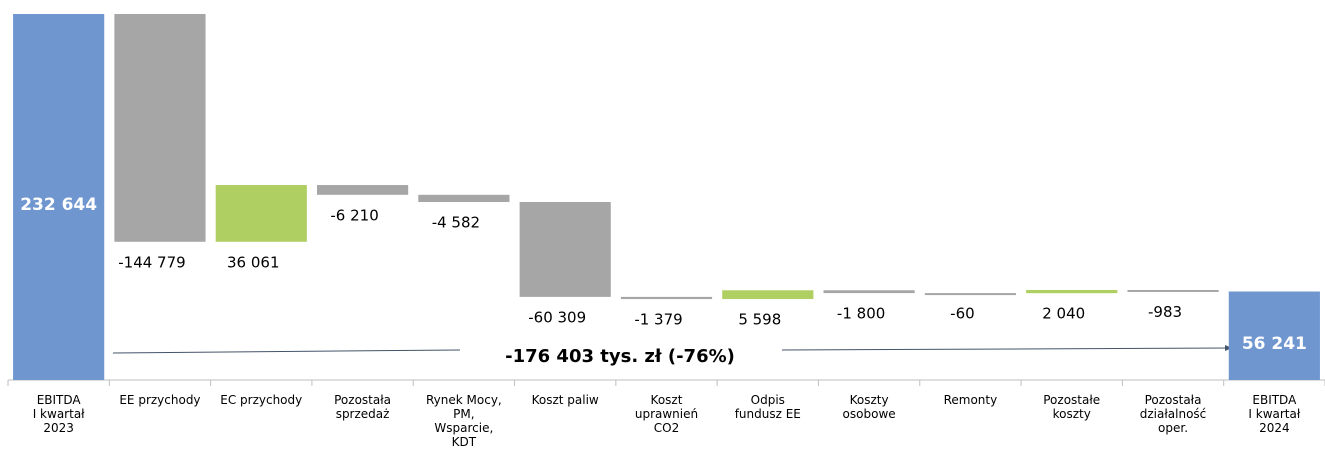 The height and width of the screenshot is (457, 1325). I want to click on value-label: 232 644, so click(58, 205).